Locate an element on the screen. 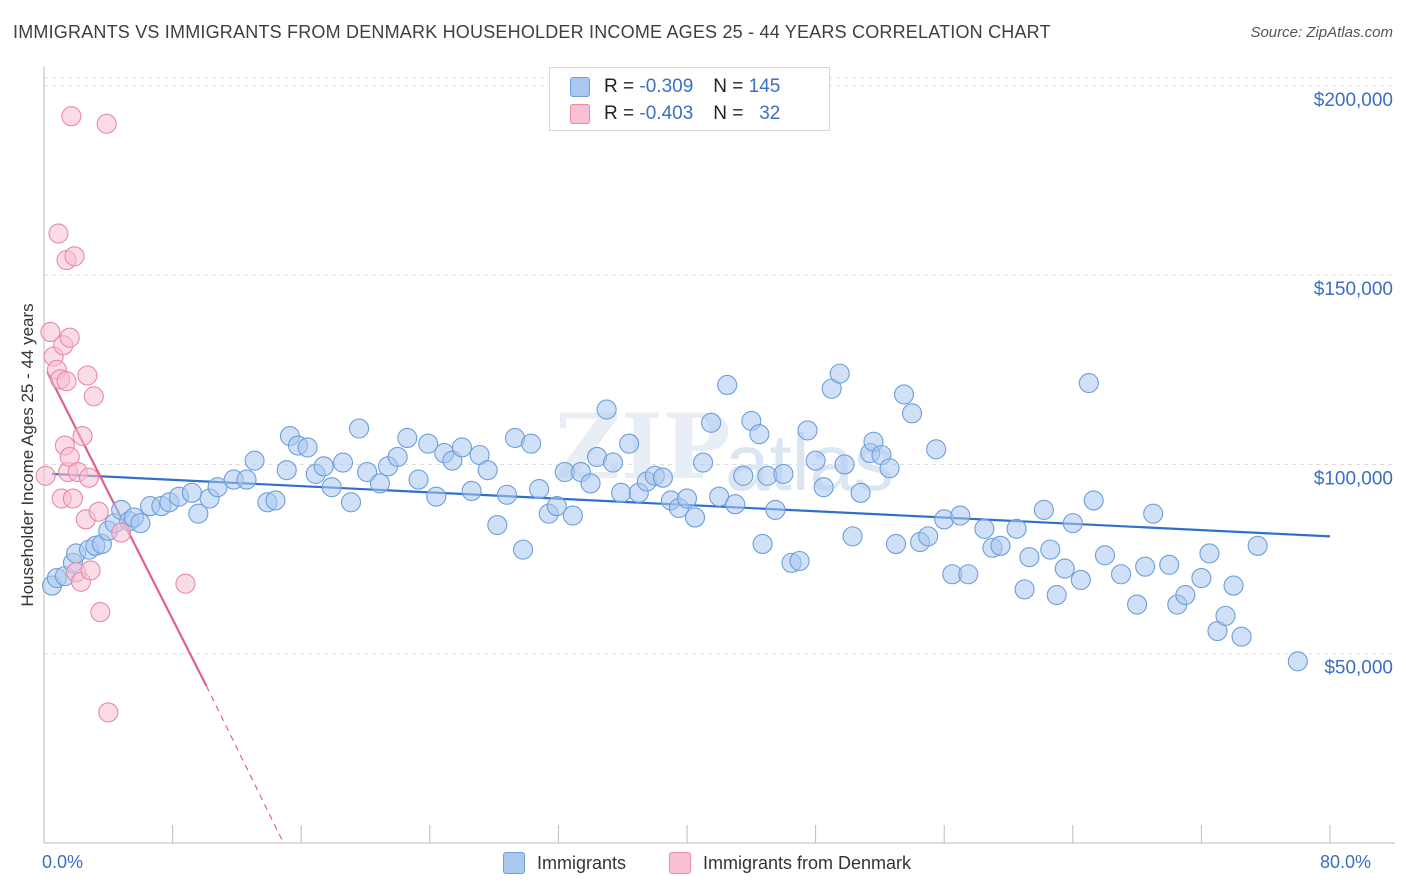 This screenshot has height=892, width=1406. x-tick-label-max: 80.0% is located at coordinates (1346, 862).